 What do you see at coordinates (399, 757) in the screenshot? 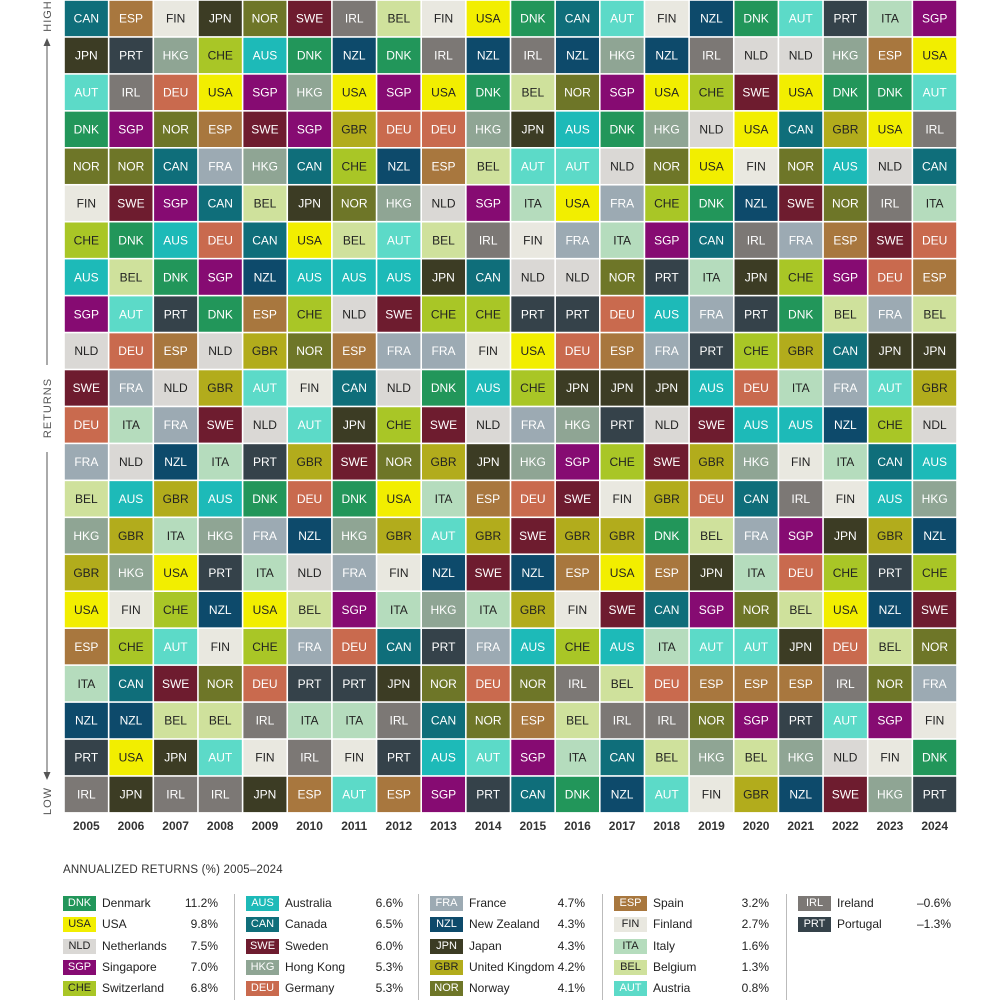
I see `cell-2012-rank-21: PRT` at bounding box center [399, 757].